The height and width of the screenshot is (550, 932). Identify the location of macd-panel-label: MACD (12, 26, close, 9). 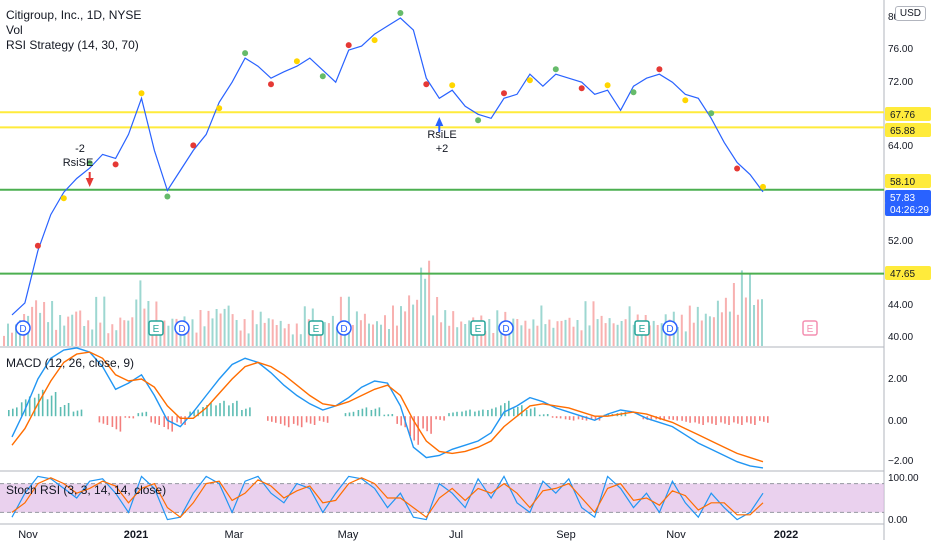
(70, 363).